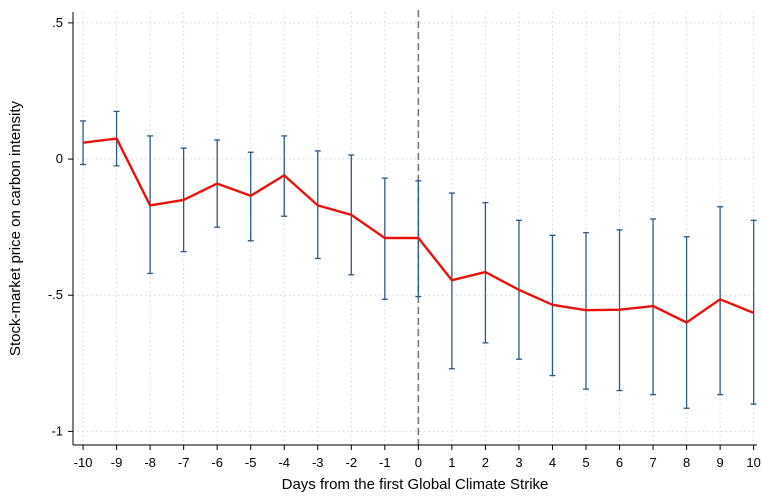 The width and height of the screenshot is (762, 498). What do you see at coordinates (251, 462) in the screenshot?
I see `x-tick-label: -5` at bounding box center [251, 462].